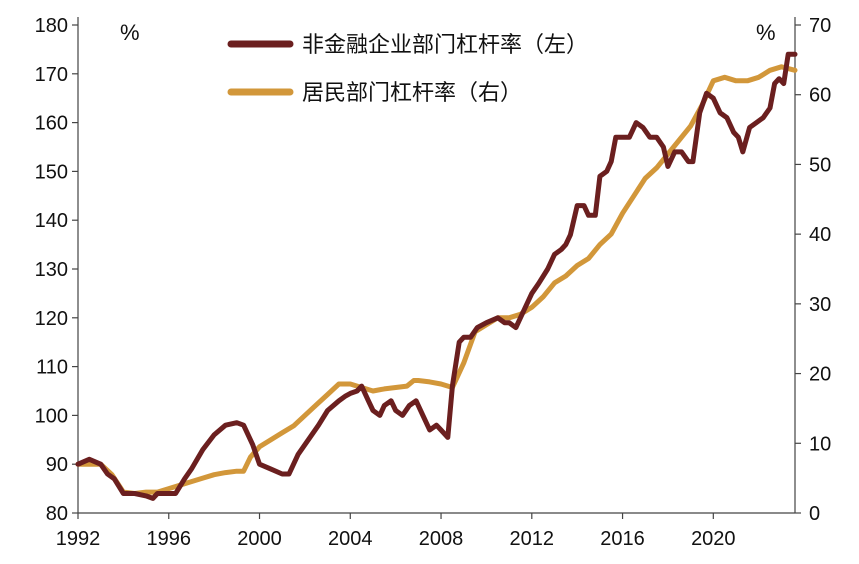 Image resolution: width=859 pixels, height=564 pixels. I want to click on right-y-tick-label: 0, so click(814, 514).